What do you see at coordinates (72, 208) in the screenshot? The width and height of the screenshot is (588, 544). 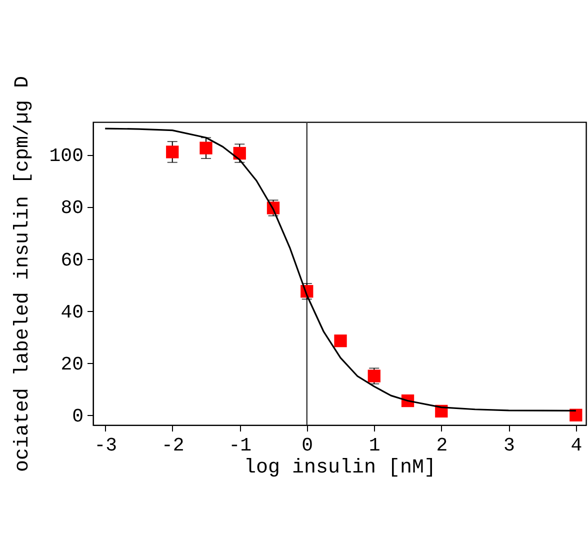 I see `y-tick-label: 80` at bounding box center [72, 208].